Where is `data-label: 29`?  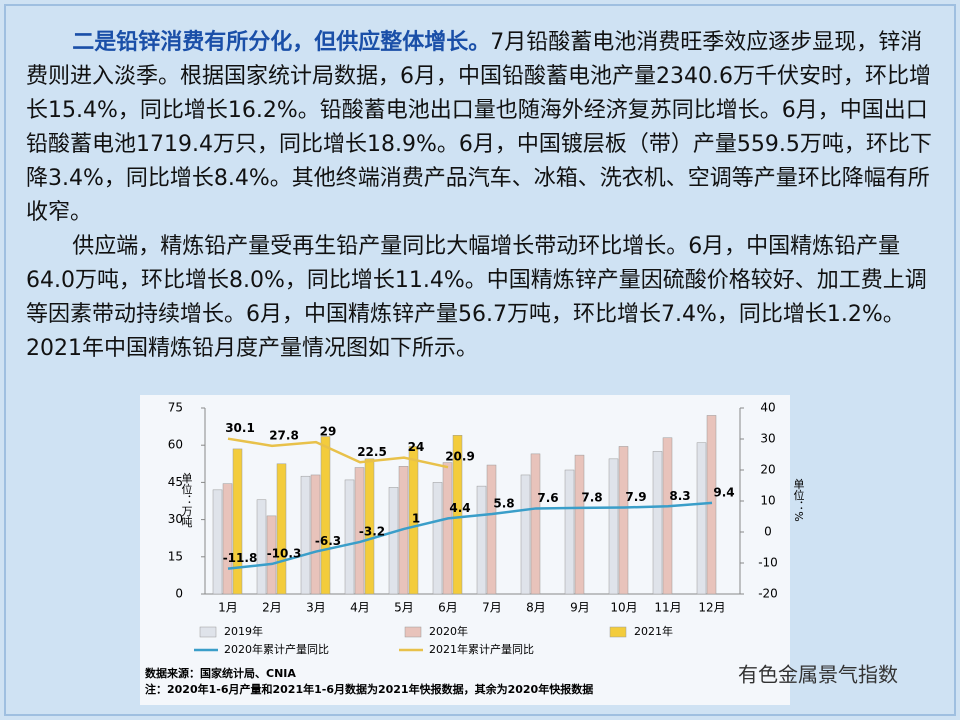 data-label: 29 is located at coordinates (328, 432).